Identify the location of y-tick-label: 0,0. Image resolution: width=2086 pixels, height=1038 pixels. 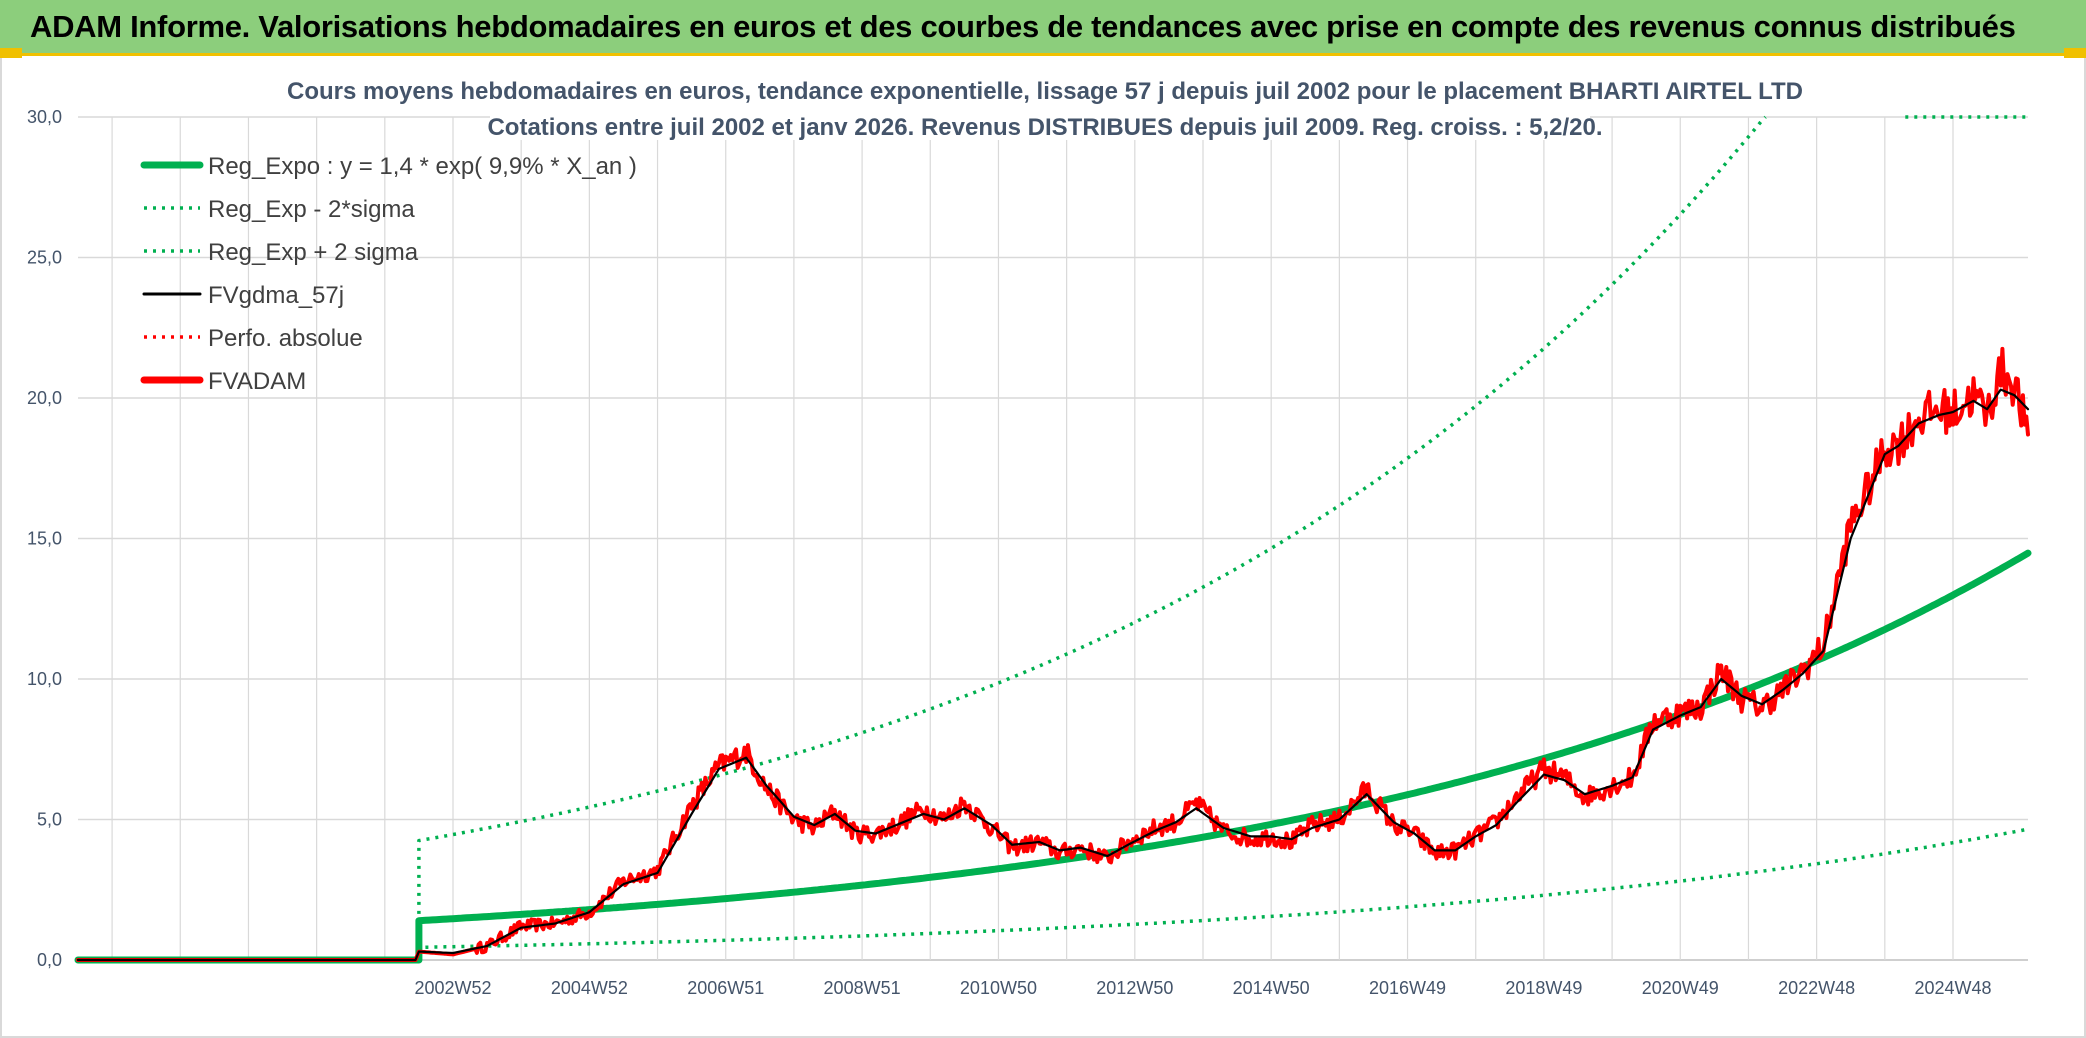
(49, 960).